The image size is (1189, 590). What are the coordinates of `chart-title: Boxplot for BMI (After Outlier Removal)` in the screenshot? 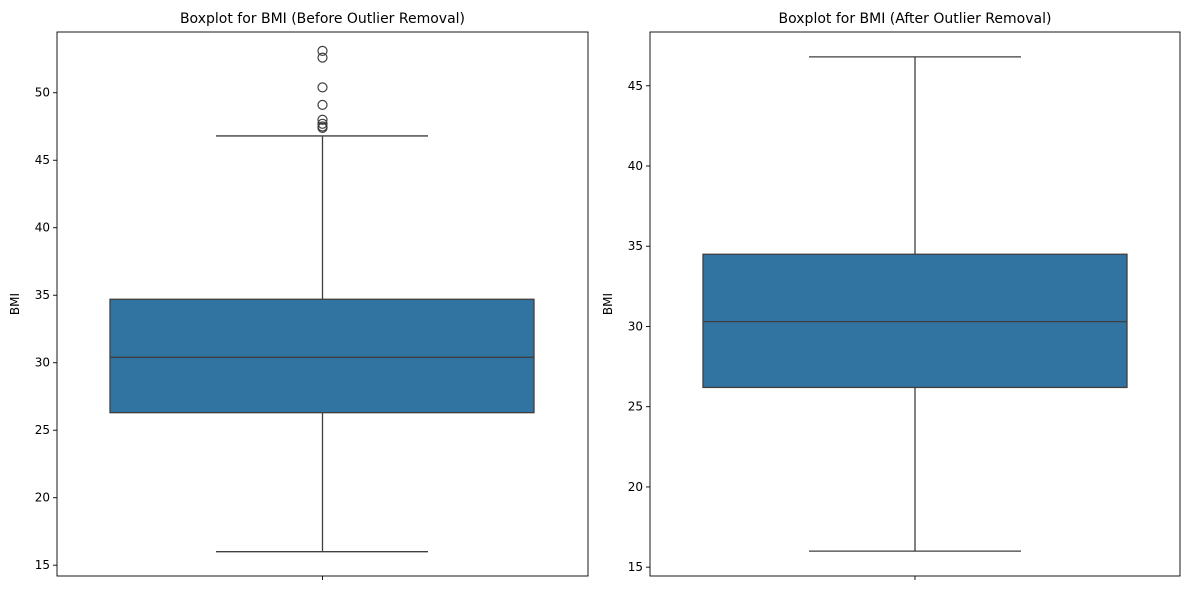 It's located at (915, 19).